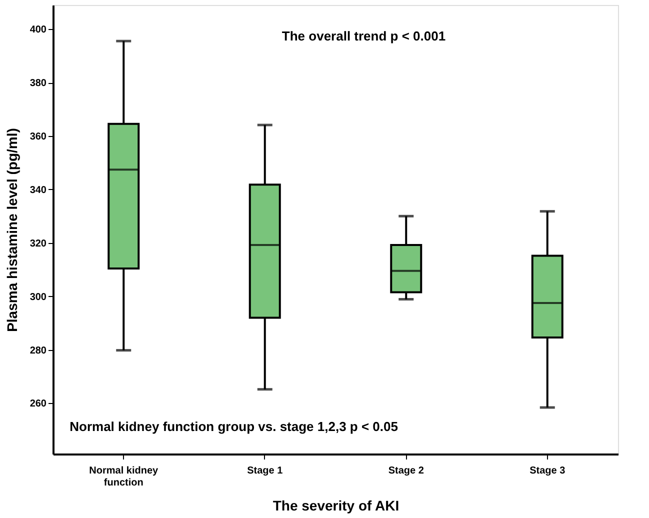 The width and height of the screenshot is (649, 518). What do you see at coordinates (548, 471) in the screenshot?
I see `x-tick-label: Stage 3` at bounding box center [548, 471].